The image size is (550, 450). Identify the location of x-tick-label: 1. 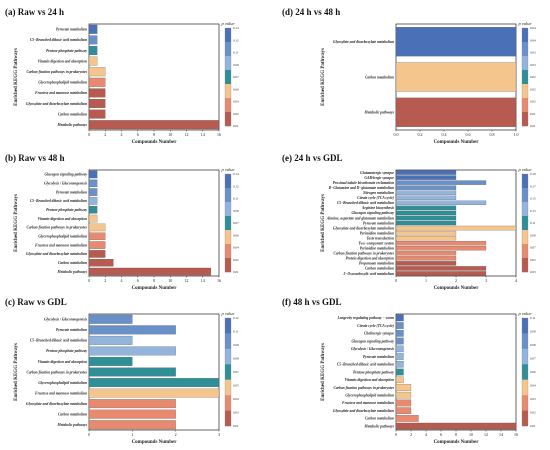
(132, 434).